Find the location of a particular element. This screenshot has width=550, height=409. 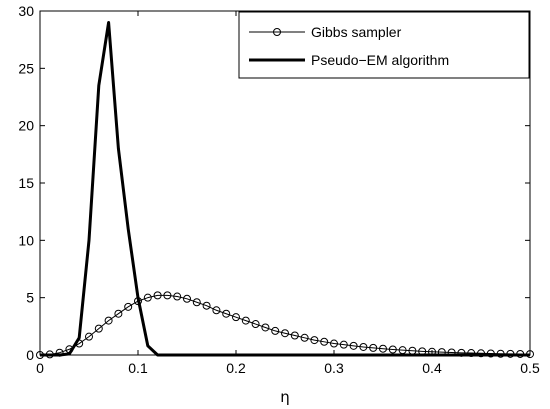

legend-gibbs-marker is located at coordinates (277, 32).